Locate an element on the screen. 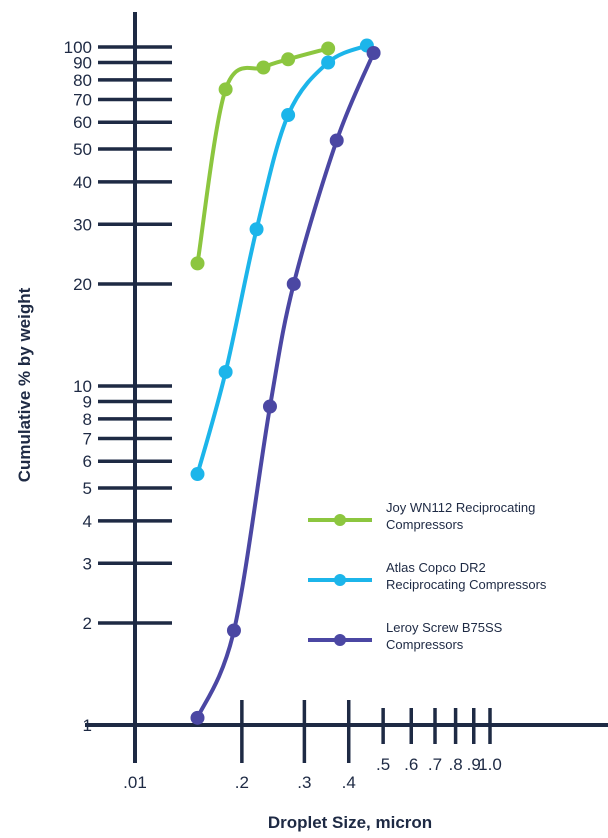  y-axis-title: Cumulative % by weight is located at coordinates (24, 384).